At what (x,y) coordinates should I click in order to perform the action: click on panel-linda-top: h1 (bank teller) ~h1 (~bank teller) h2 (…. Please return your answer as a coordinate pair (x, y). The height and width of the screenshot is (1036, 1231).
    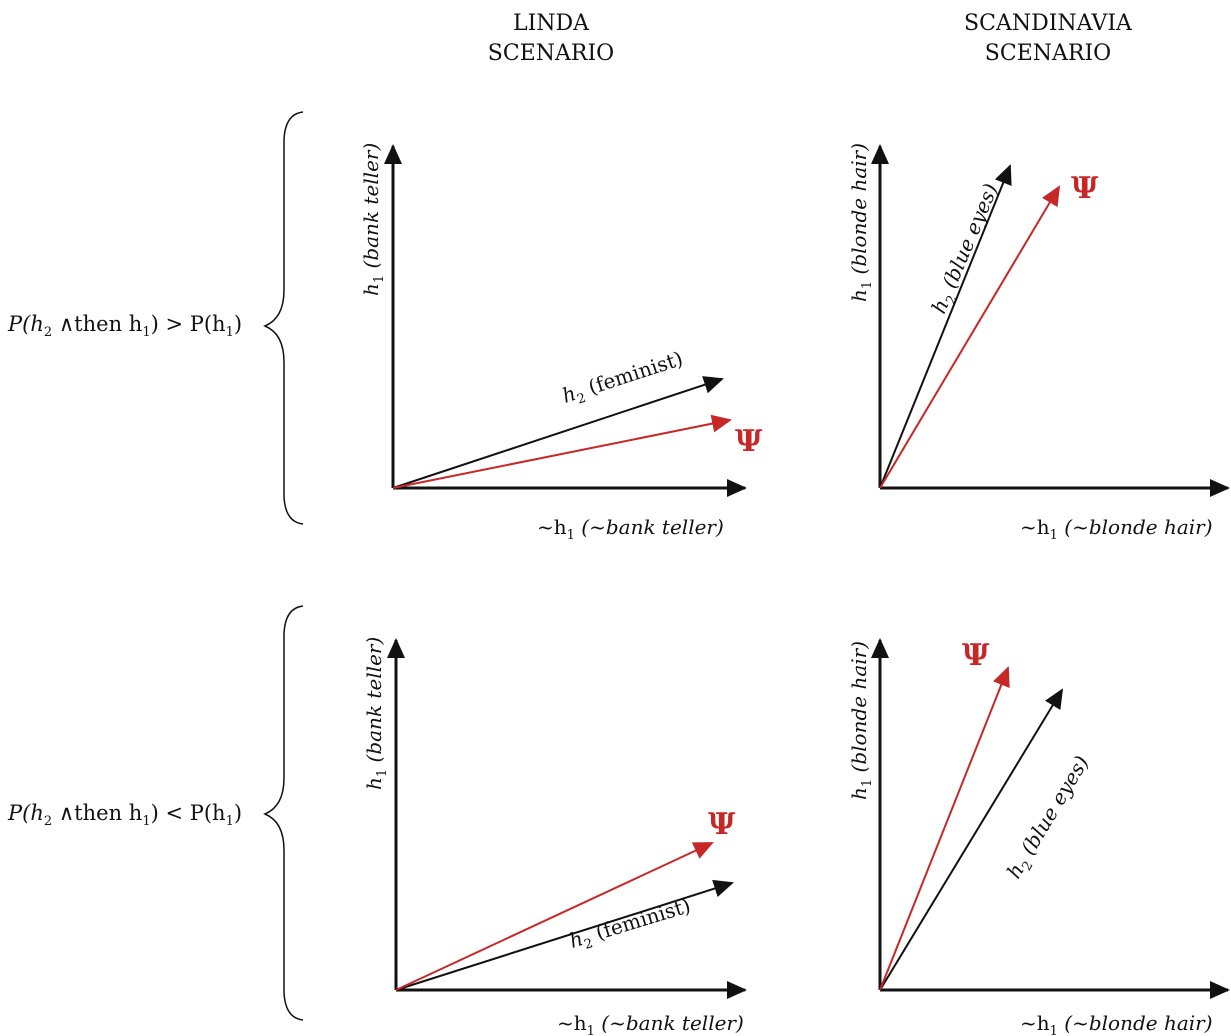
    Looking at the image, I should click on (561, 343).